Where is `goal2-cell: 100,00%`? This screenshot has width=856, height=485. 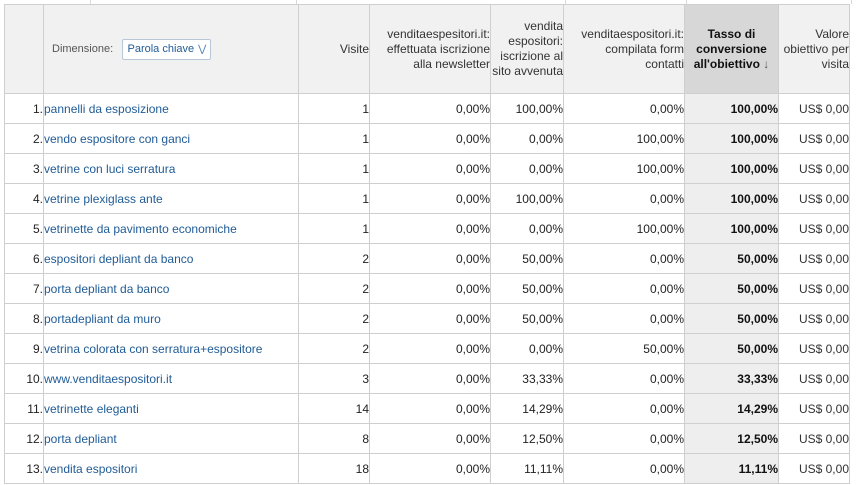
goal2-cell: 100,00% is located at coordinates (527, 198).